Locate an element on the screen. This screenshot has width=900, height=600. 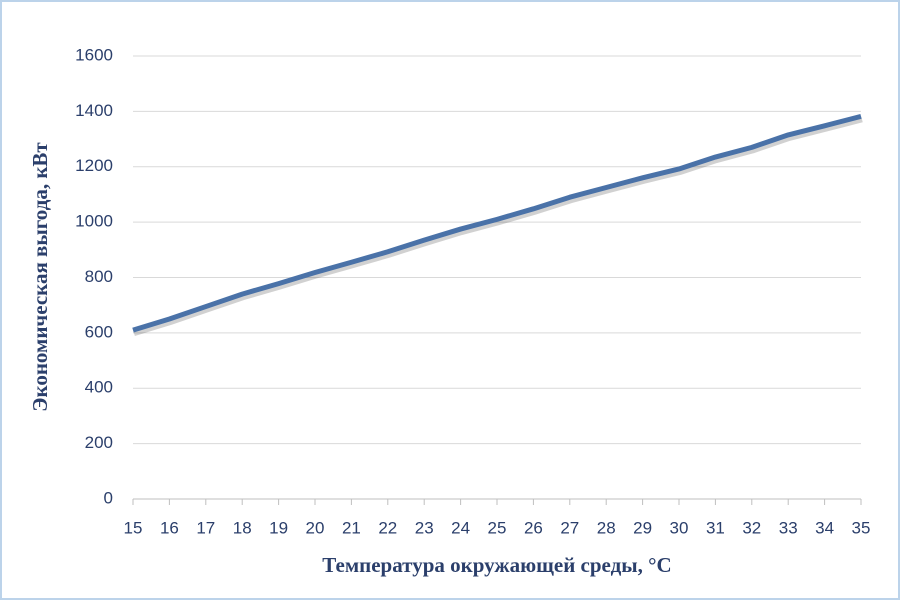
x-tick-label: 17 is located at coordinates (205, 527).